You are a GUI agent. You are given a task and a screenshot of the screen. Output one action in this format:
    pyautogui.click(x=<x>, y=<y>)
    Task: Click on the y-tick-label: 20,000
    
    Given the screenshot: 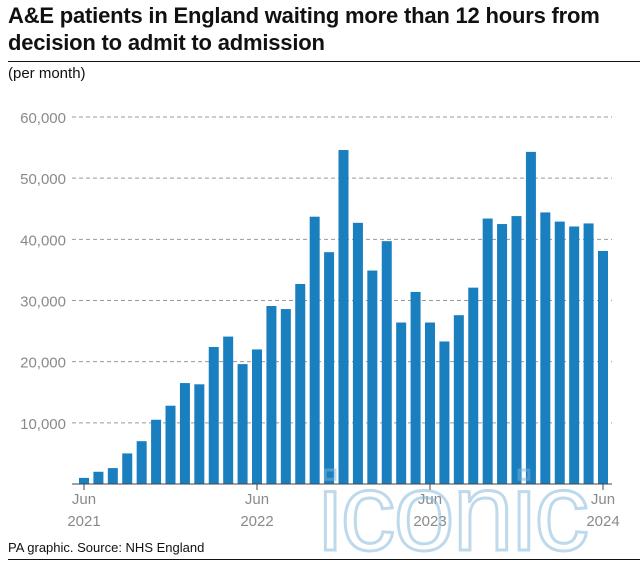 What is the action you would take?
    pyautogui.click(x=43, y=363)
    